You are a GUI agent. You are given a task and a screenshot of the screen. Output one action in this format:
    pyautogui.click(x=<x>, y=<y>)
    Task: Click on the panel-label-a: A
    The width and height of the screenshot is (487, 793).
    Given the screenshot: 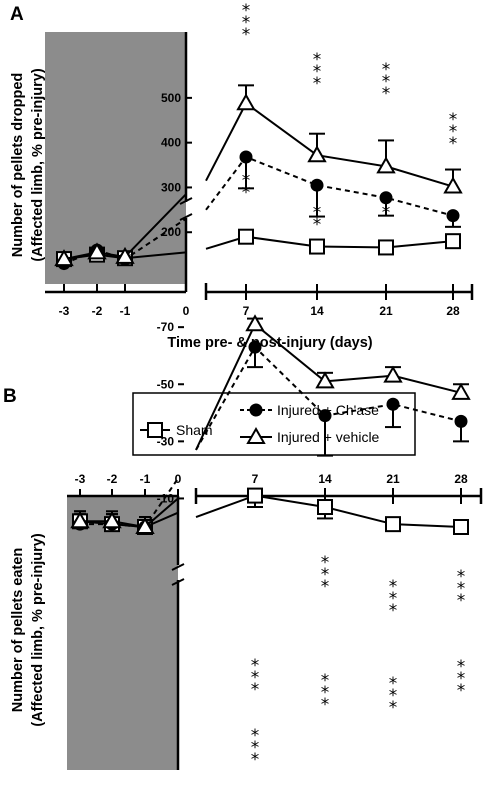 What is the action you would take?
    pyautogui.click(x=17, y=14)
    